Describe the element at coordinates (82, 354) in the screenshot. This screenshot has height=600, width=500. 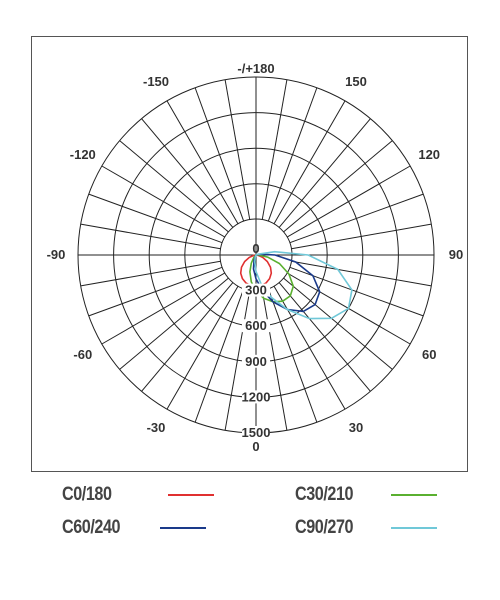
I see `angle-label: -60` at that location.